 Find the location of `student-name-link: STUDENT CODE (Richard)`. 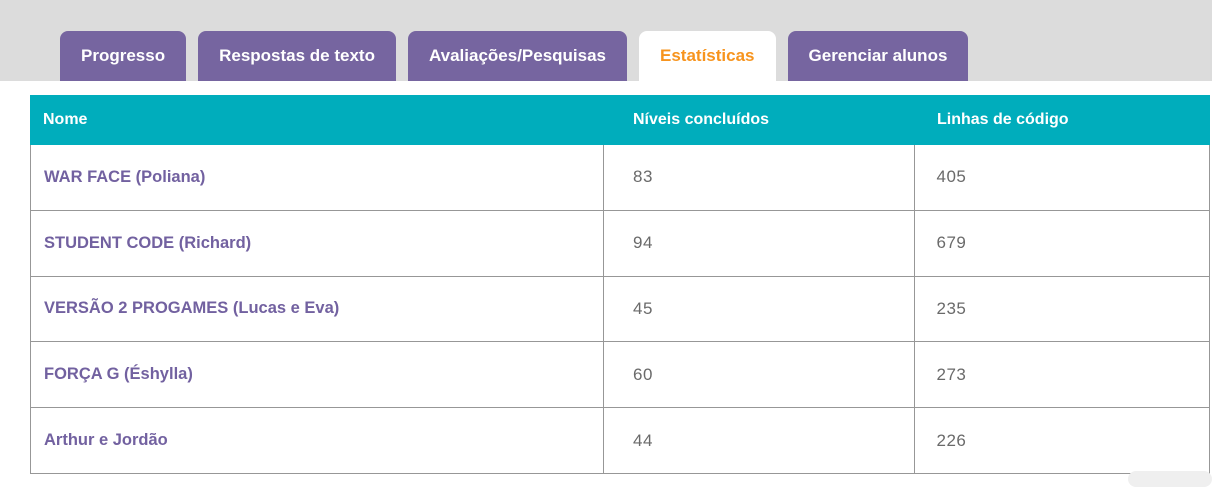

student-name-link: STUDENT CODE (Richard) is located at coordinates (148, 242).